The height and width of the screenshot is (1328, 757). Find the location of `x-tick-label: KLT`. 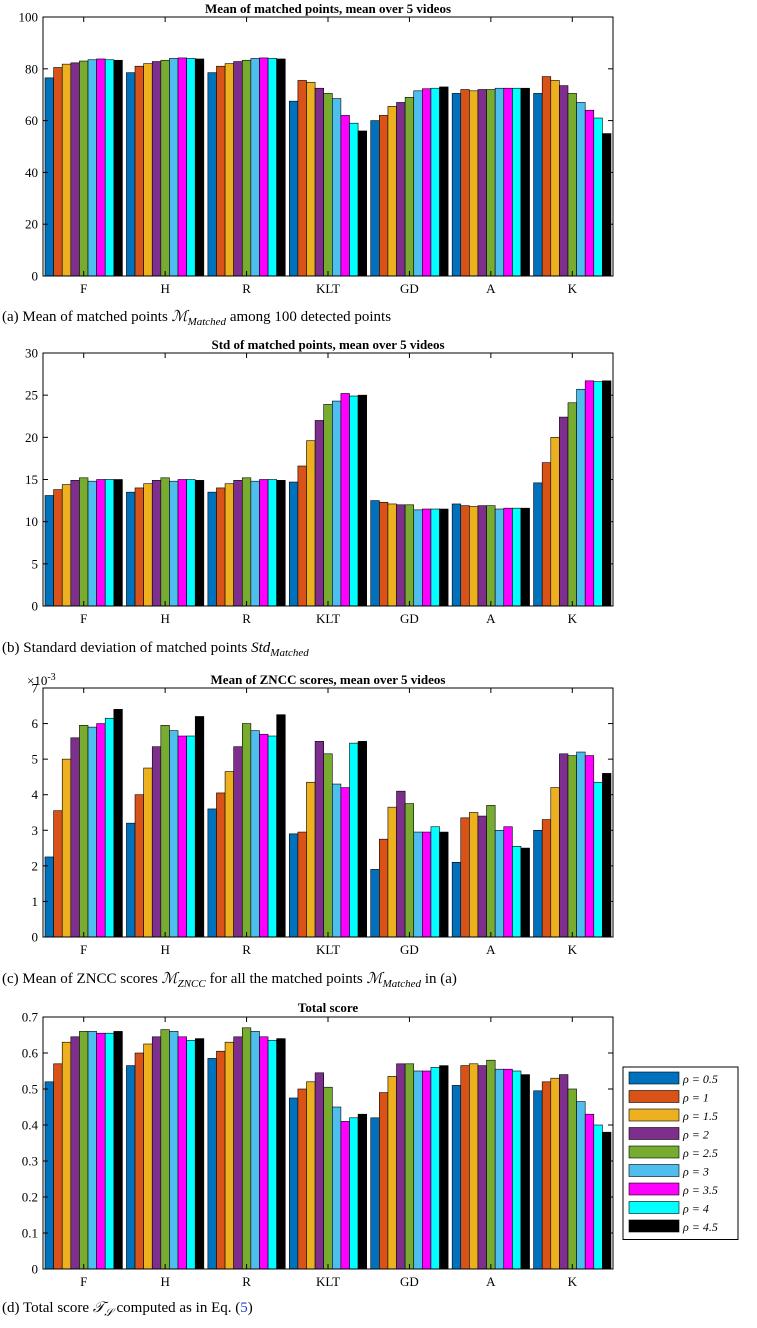

x-tick-label: KLT is located at coordinates (328, 1281).